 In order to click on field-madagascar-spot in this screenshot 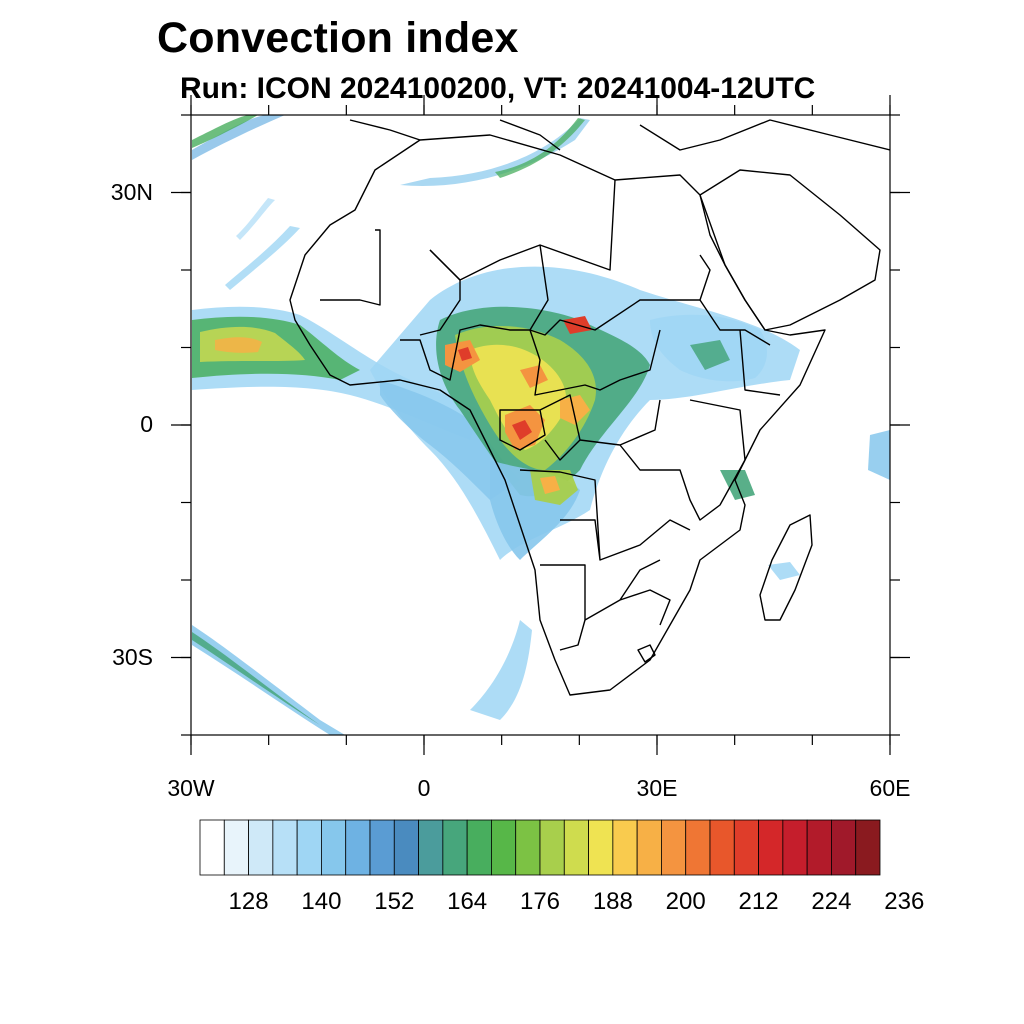, I will do `click(784, 571)`.